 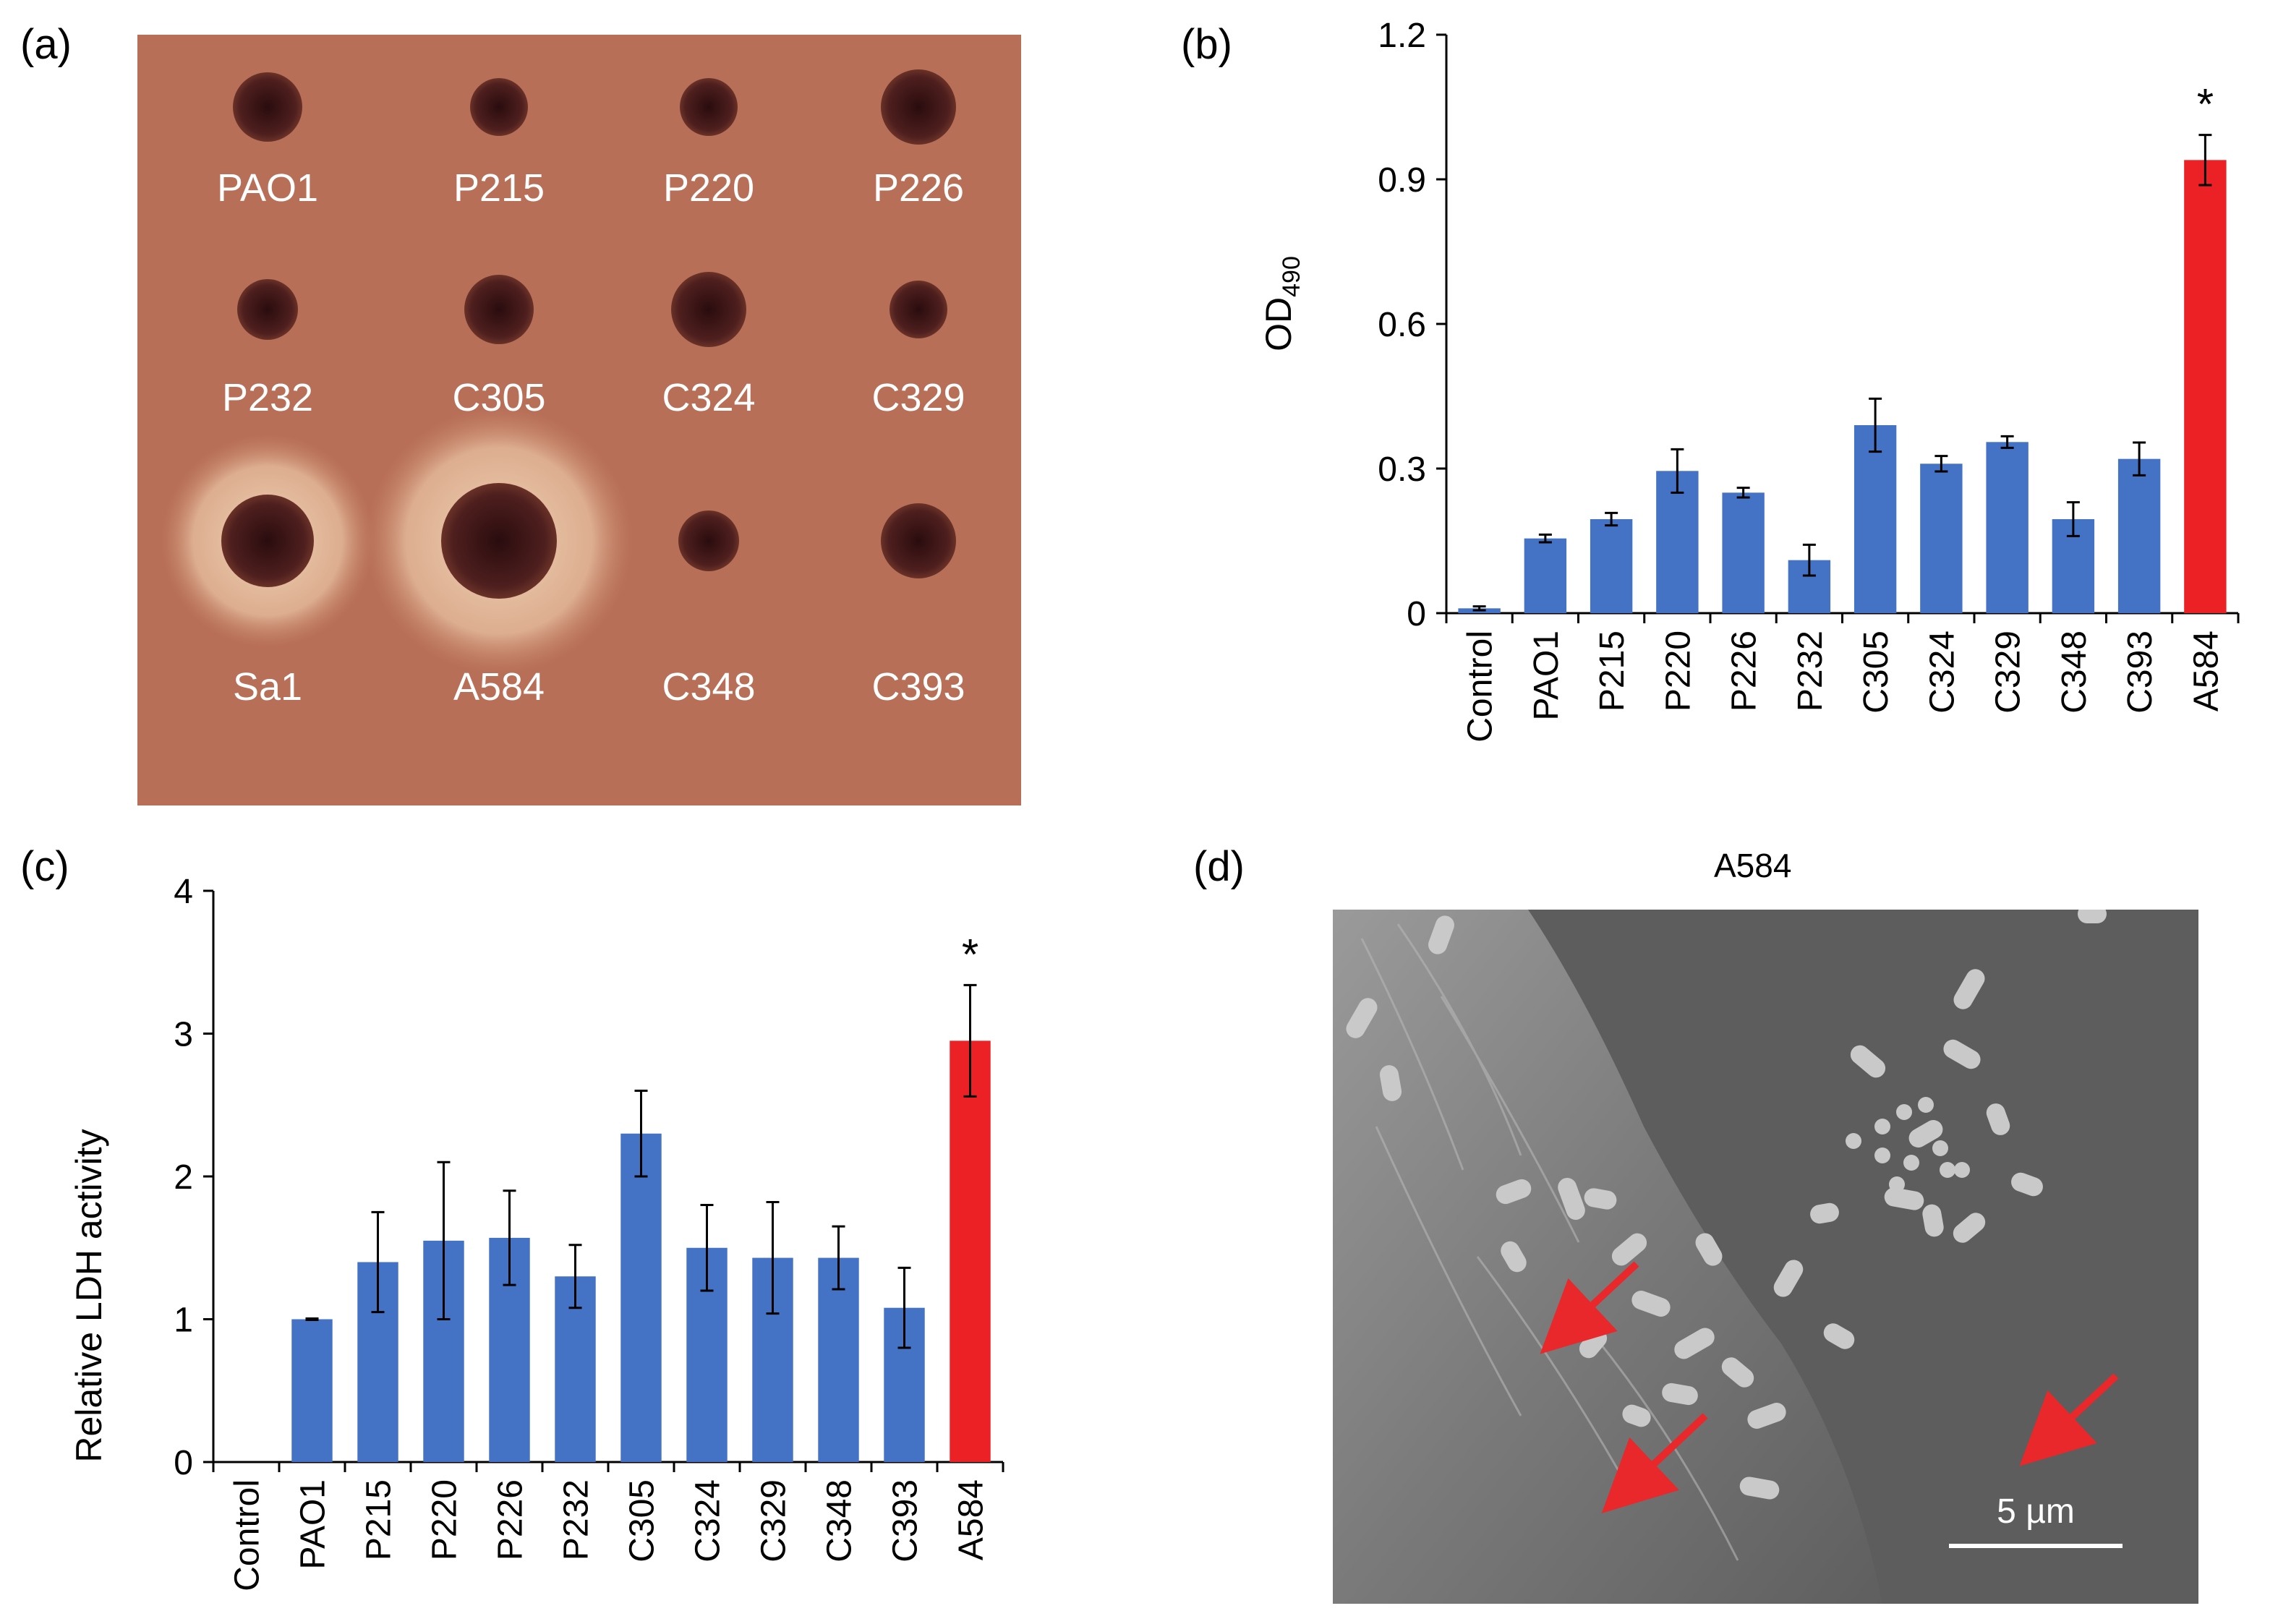 What do you see at coordinates (2139, 535) in the screenshot?
I see `bar-C393` at bounding box center [2139, 535].